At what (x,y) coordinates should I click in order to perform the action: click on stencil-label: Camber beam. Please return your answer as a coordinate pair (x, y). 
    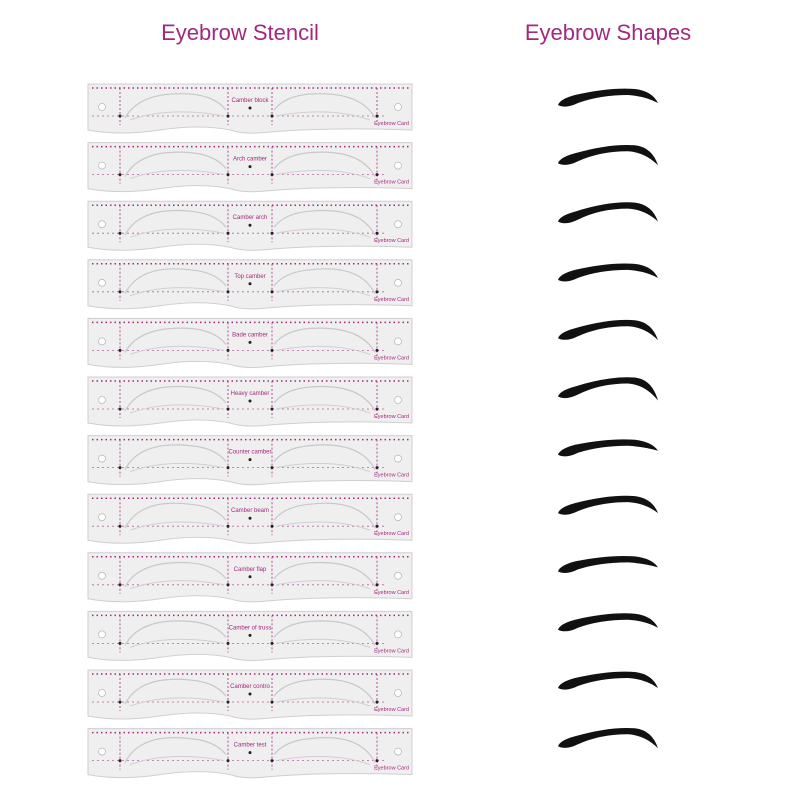
    Looking at the image, I should click on (250, 511).